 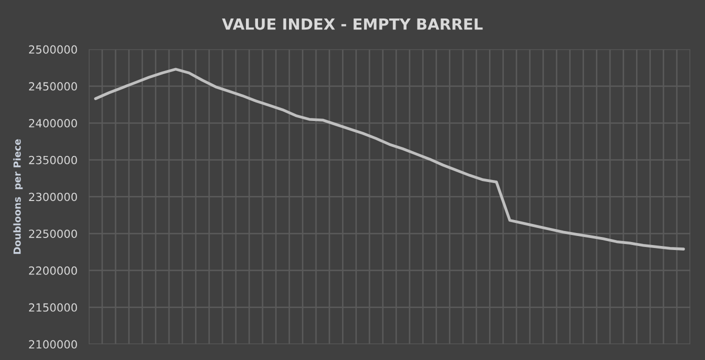 What do you see at coordinates (53, 270) in the screenshot?
I see `y-tick-label: 2200000` at bounding box center [53, 270].